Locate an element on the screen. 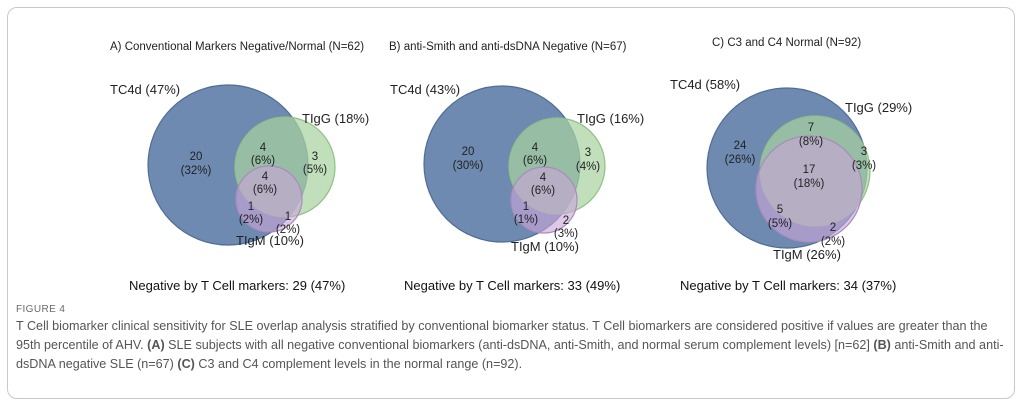 This screenshot has height=408, width=1024. tc4d-tigm-pct: (5%) is located at coordinates (780, 224).